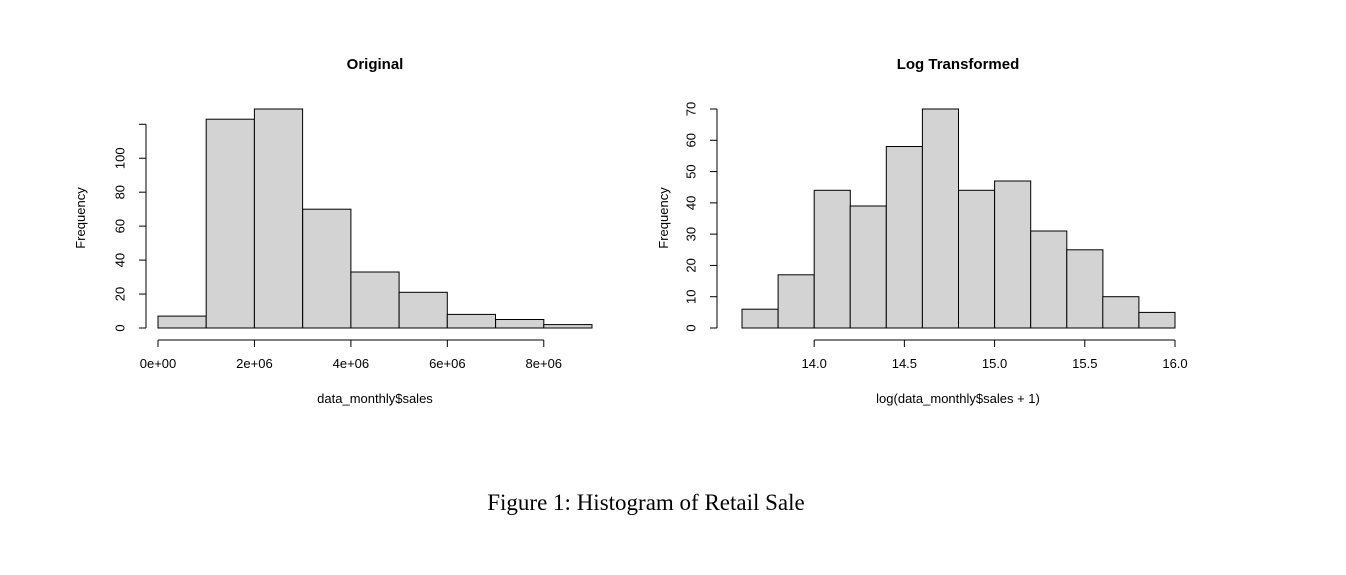  I want to click on x-axis-label: data_monthly$sales, so click(375, 398).